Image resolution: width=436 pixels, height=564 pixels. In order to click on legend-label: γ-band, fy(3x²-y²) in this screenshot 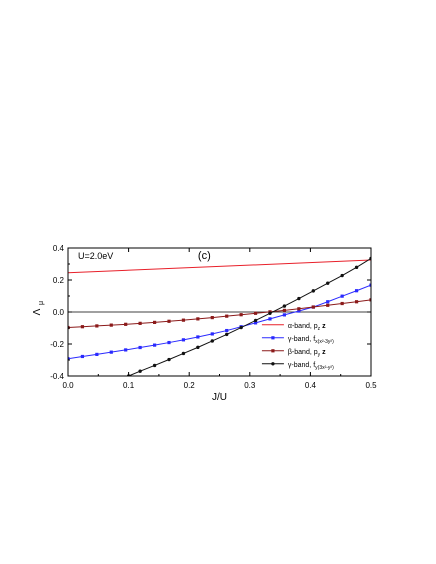, I will do `click(311, 366)`.